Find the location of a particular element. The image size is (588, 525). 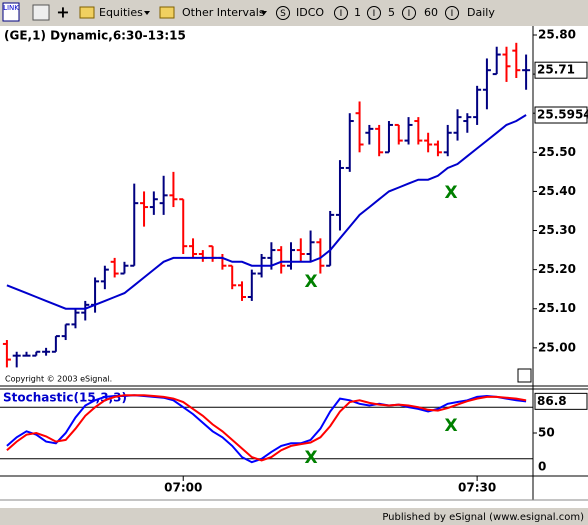

last-value-label: 25.5954 is located at coordinates (562, 115).